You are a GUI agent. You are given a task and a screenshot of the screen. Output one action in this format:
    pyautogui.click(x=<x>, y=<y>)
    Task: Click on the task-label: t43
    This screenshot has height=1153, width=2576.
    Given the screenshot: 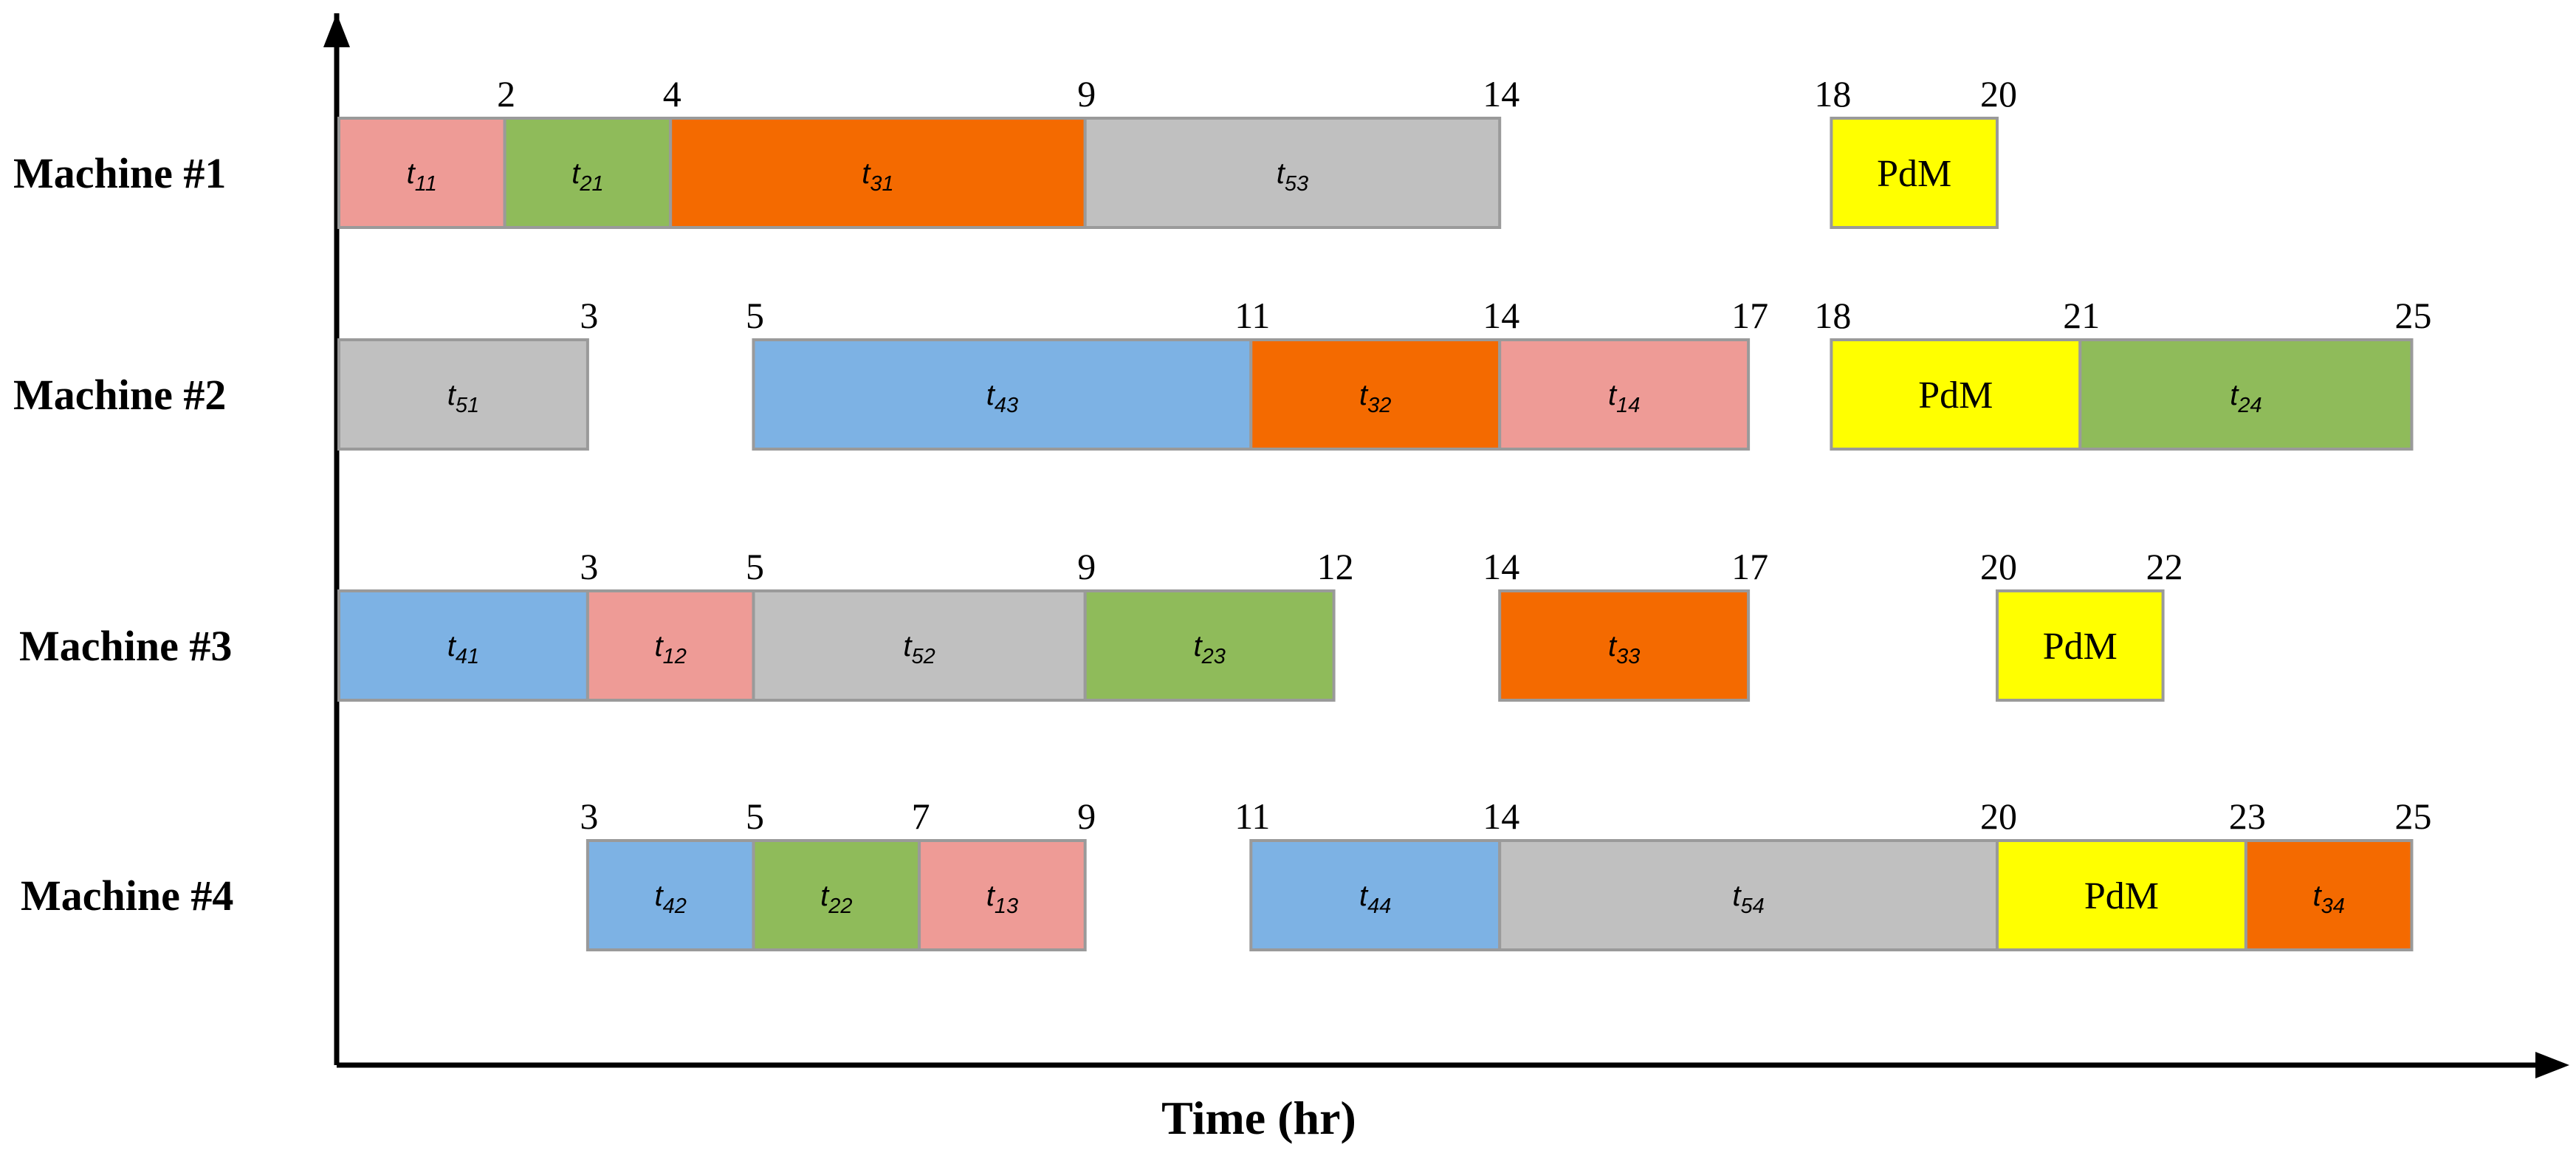 What is the action you would take?
    pyautogui.click(x=1002, y=398)
    